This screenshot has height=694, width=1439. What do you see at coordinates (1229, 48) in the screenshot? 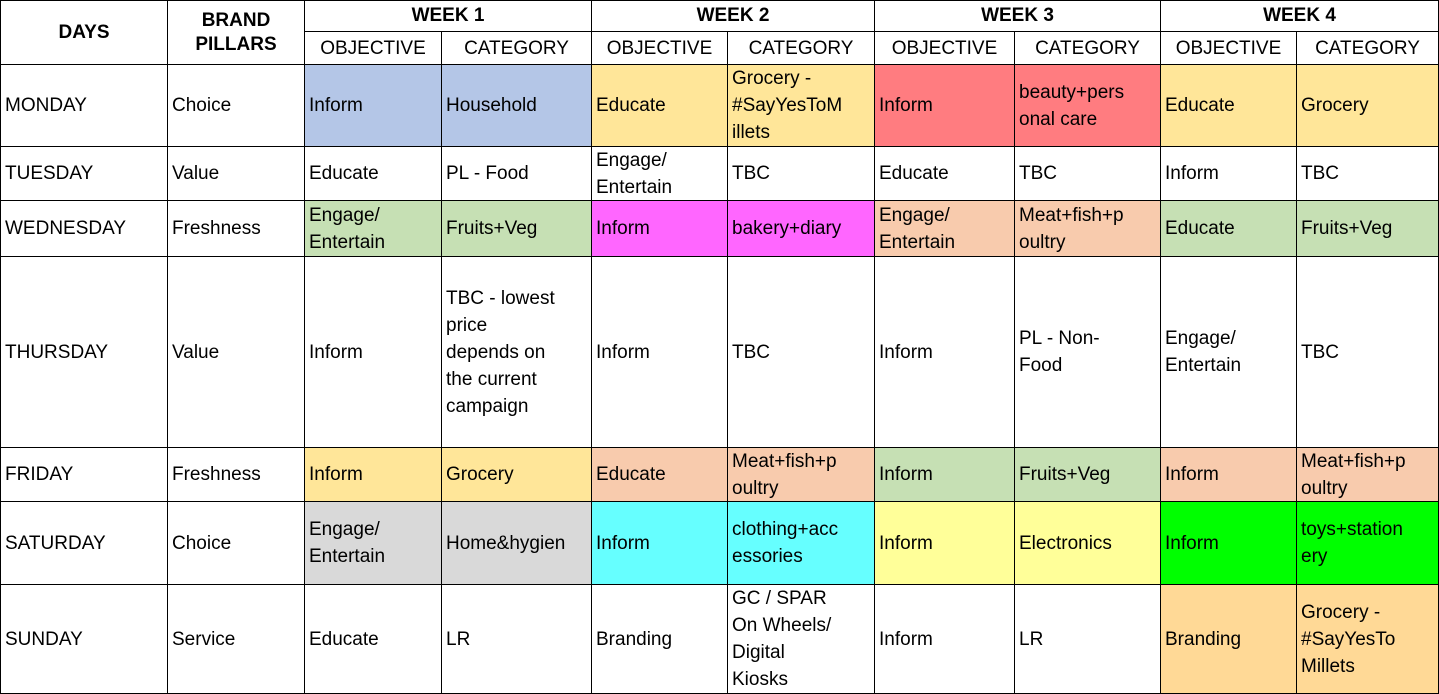
I see `header-objective-week-4: OBJECTIVE` at bounding box center [1229, 48].